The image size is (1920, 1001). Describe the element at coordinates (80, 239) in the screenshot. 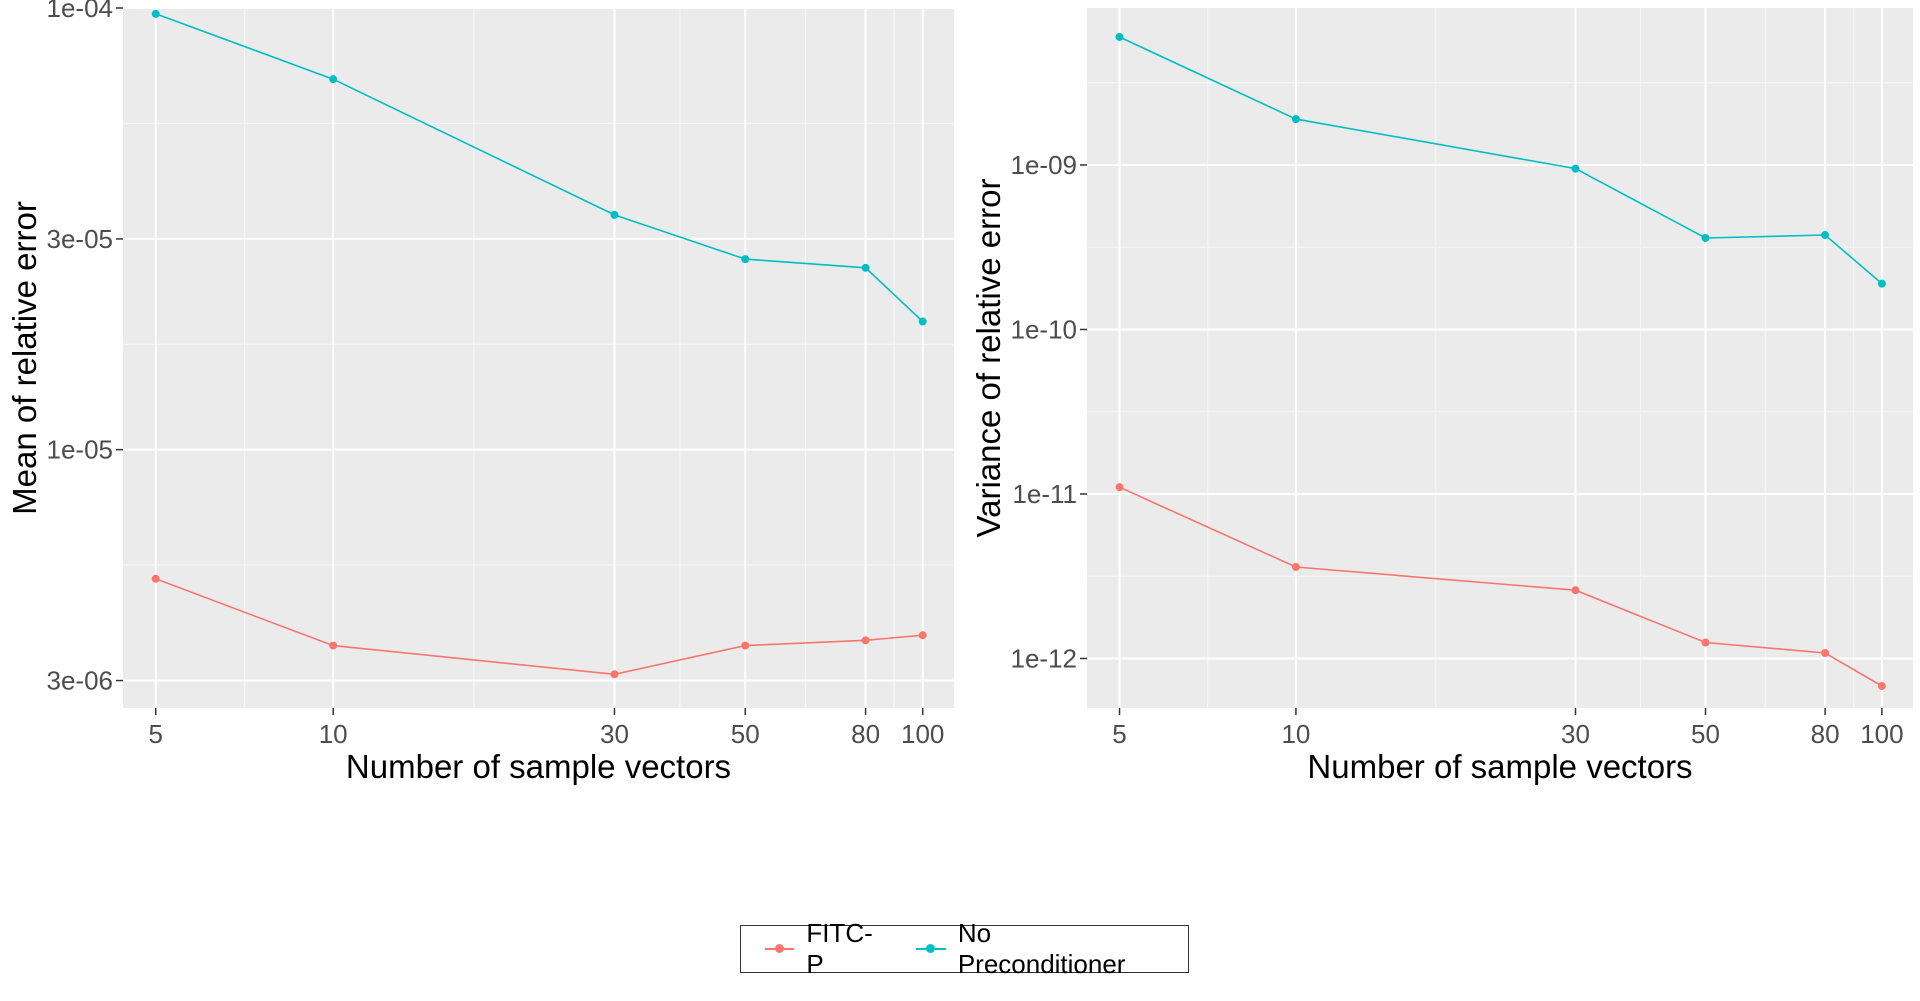

I see `y-tick-label: 3e-05` at that location.